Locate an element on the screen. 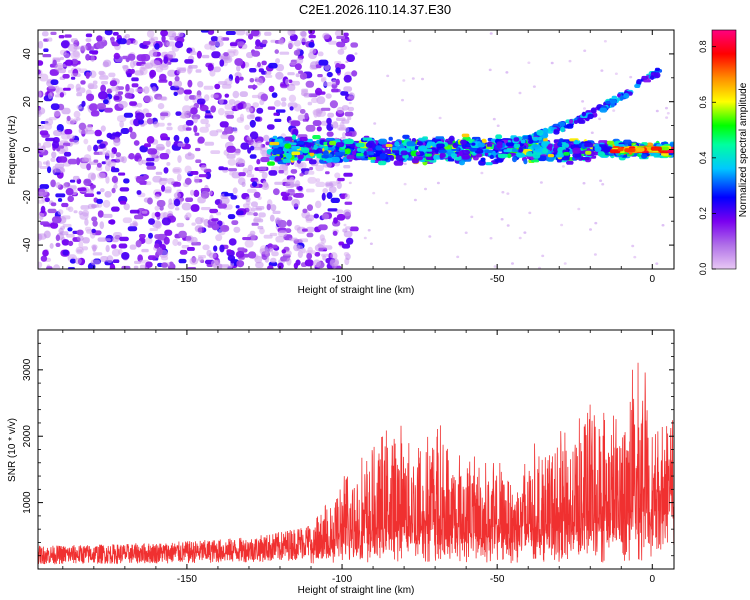 The height and width of the screenshot is (600, 750). figure-title: C2E1.2026.110.14.37.E30 is located at coordinates (375, 9).